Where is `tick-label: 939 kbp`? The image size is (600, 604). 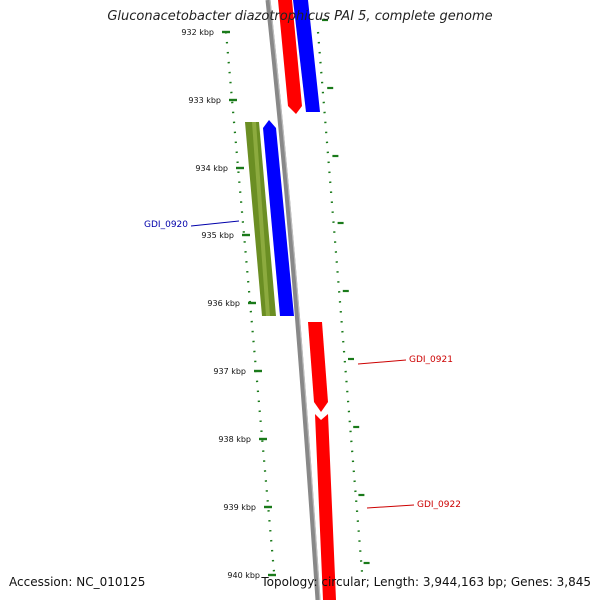 tick-label: 939 kbp is located at coordinates (239, 507).